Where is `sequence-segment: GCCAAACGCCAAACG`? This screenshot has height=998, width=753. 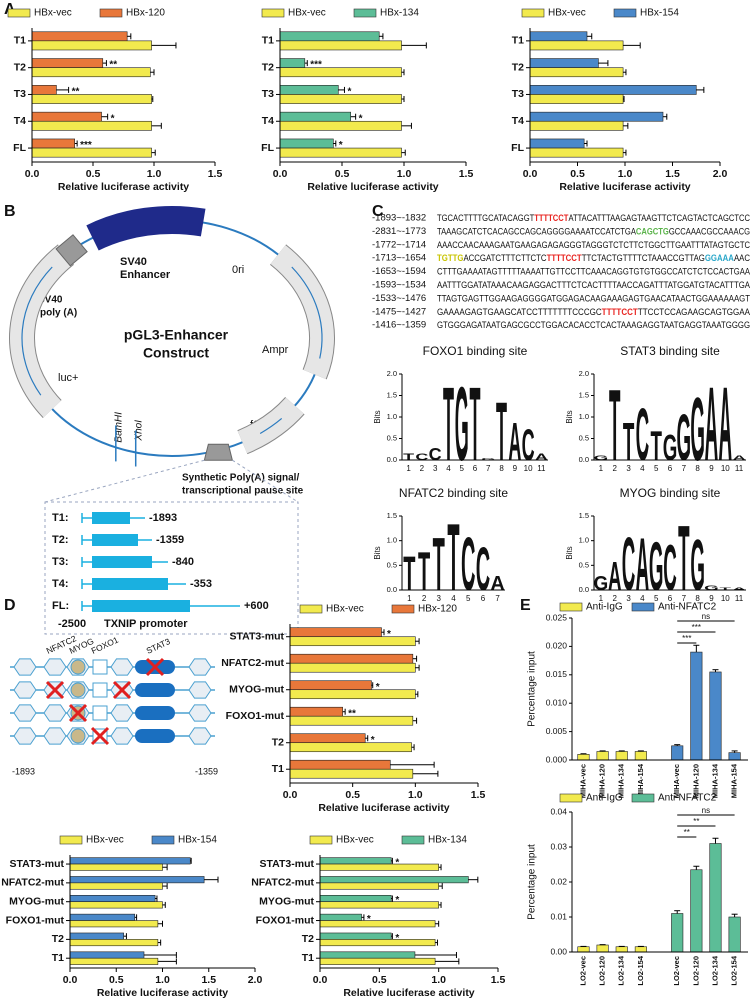 sequence-segment: GCCAAACGCCAAACG is located at coordinates (709, 231).